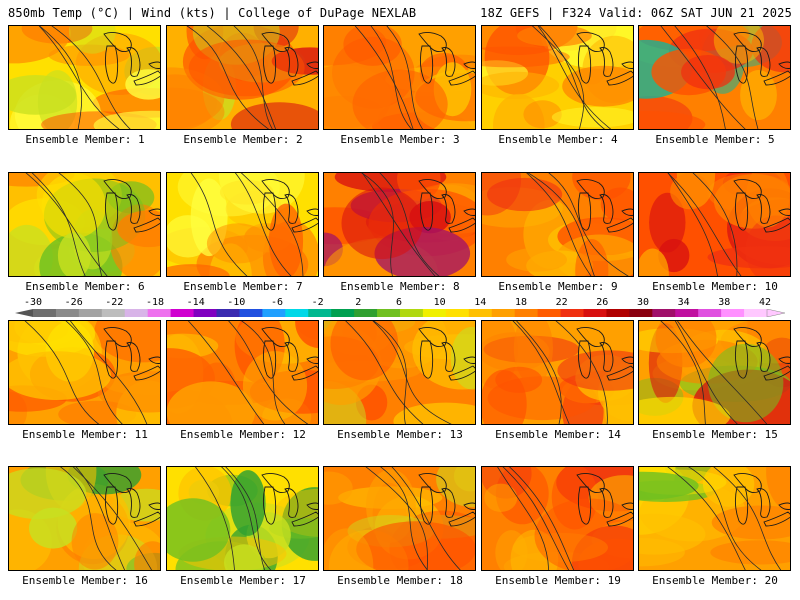 Image resolution: width=800 pixels, height=600 pixels. What do you see at coordinates (243, 434) in the screenshot?
I see `ensemble-member-label: Ensemble Member: 12` at bounding box center [243, 434].